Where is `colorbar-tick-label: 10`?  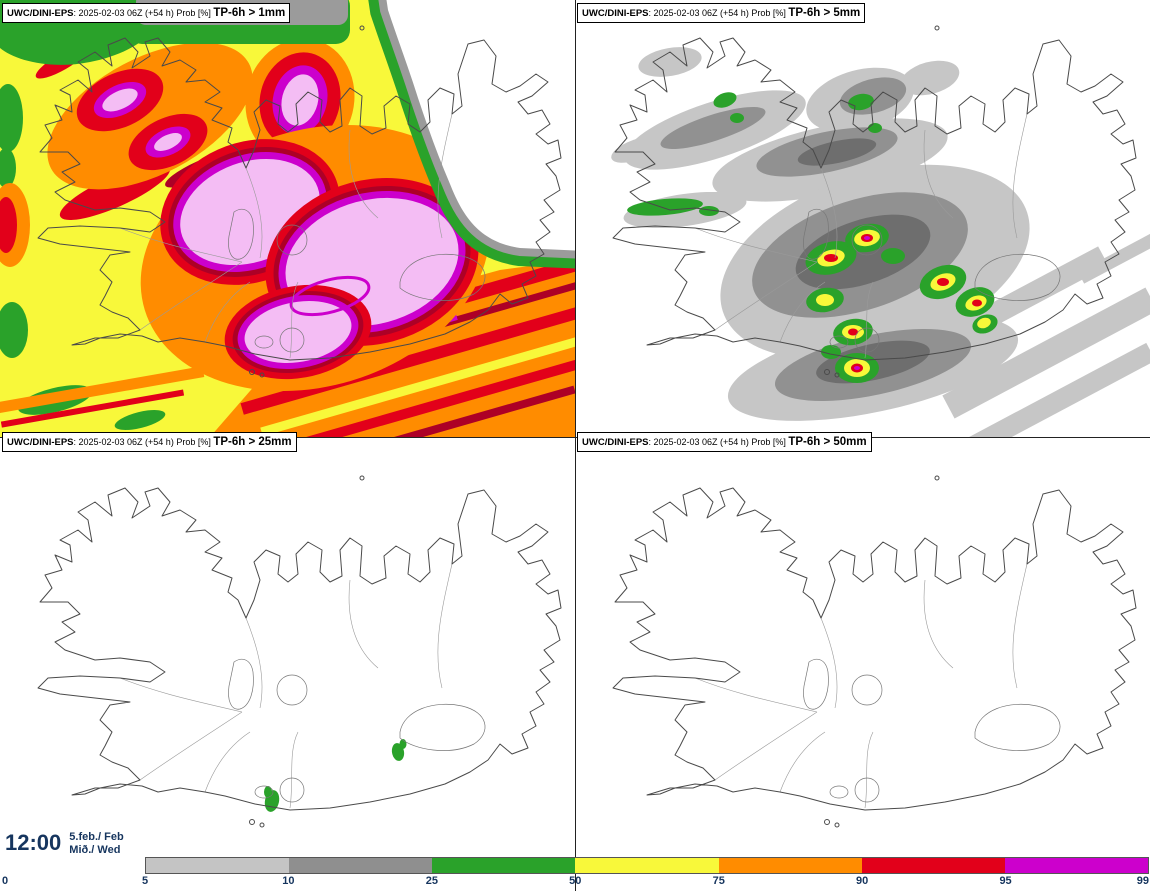
colorbar-tick-label: 10 is located at coordinates (288, 881).